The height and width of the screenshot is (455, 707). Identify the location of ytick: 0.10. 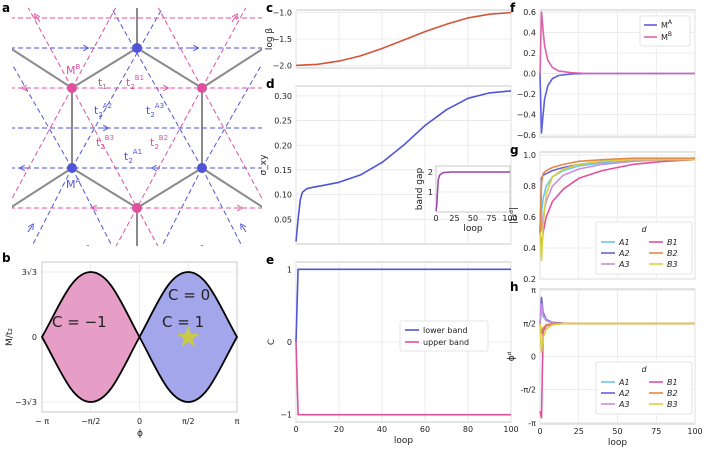
(283, 195).